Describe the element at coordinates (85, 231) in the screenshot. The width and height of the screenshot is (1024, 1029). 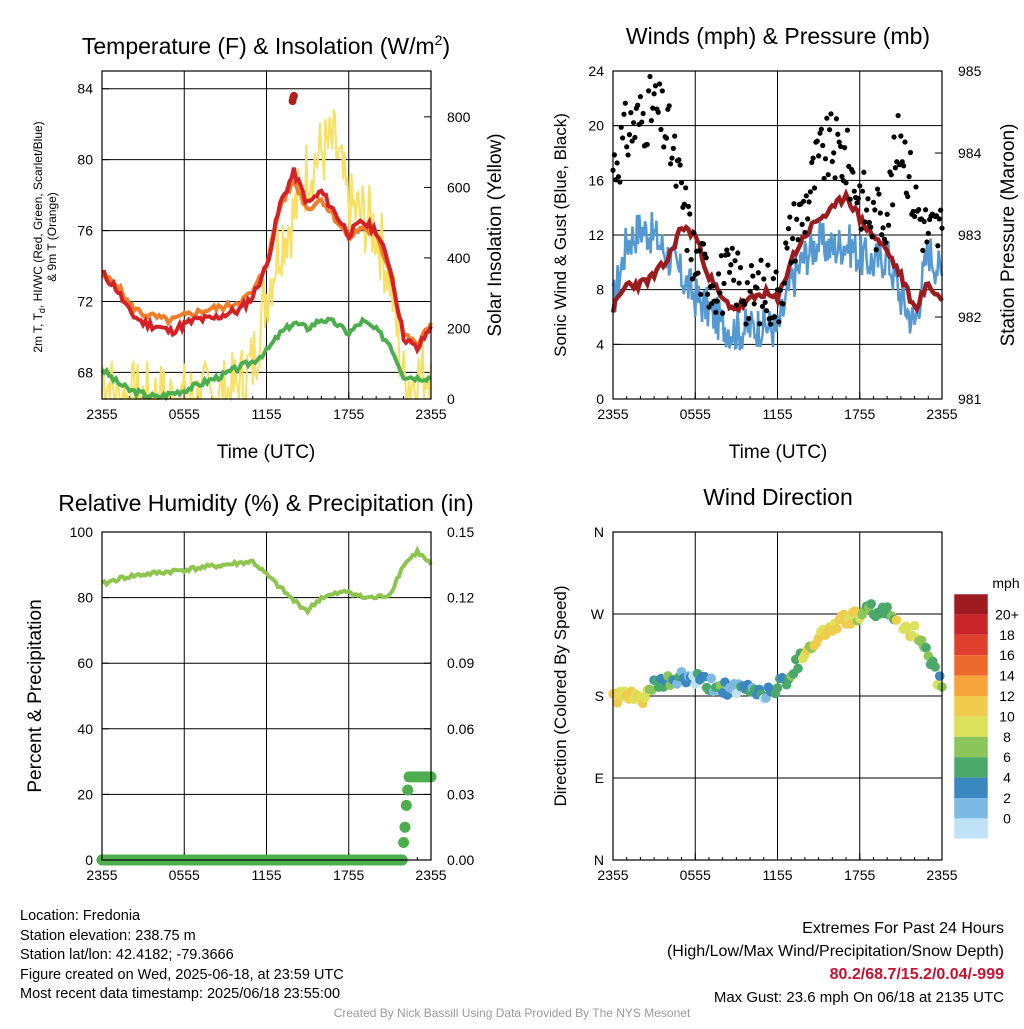
I see `y-tick-label: 76` at that location.